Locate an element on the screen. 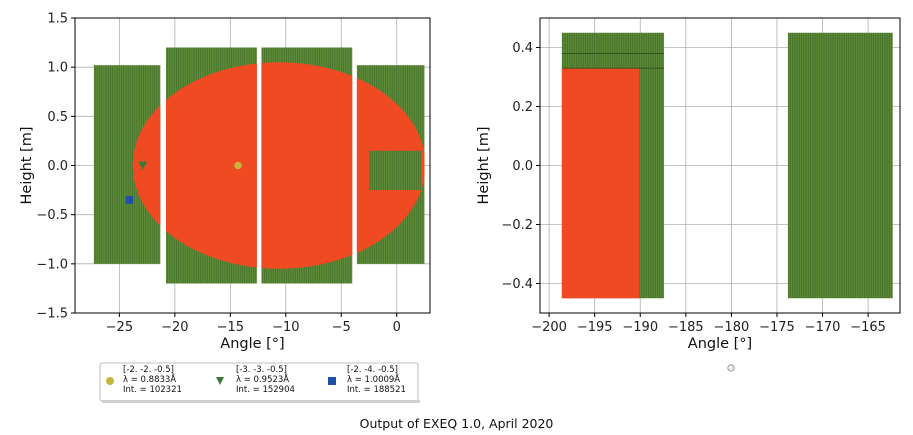 The height and width of the screenshot is (435, 913). y-tick-label: −1.0 is located at coordinates (52, 264).